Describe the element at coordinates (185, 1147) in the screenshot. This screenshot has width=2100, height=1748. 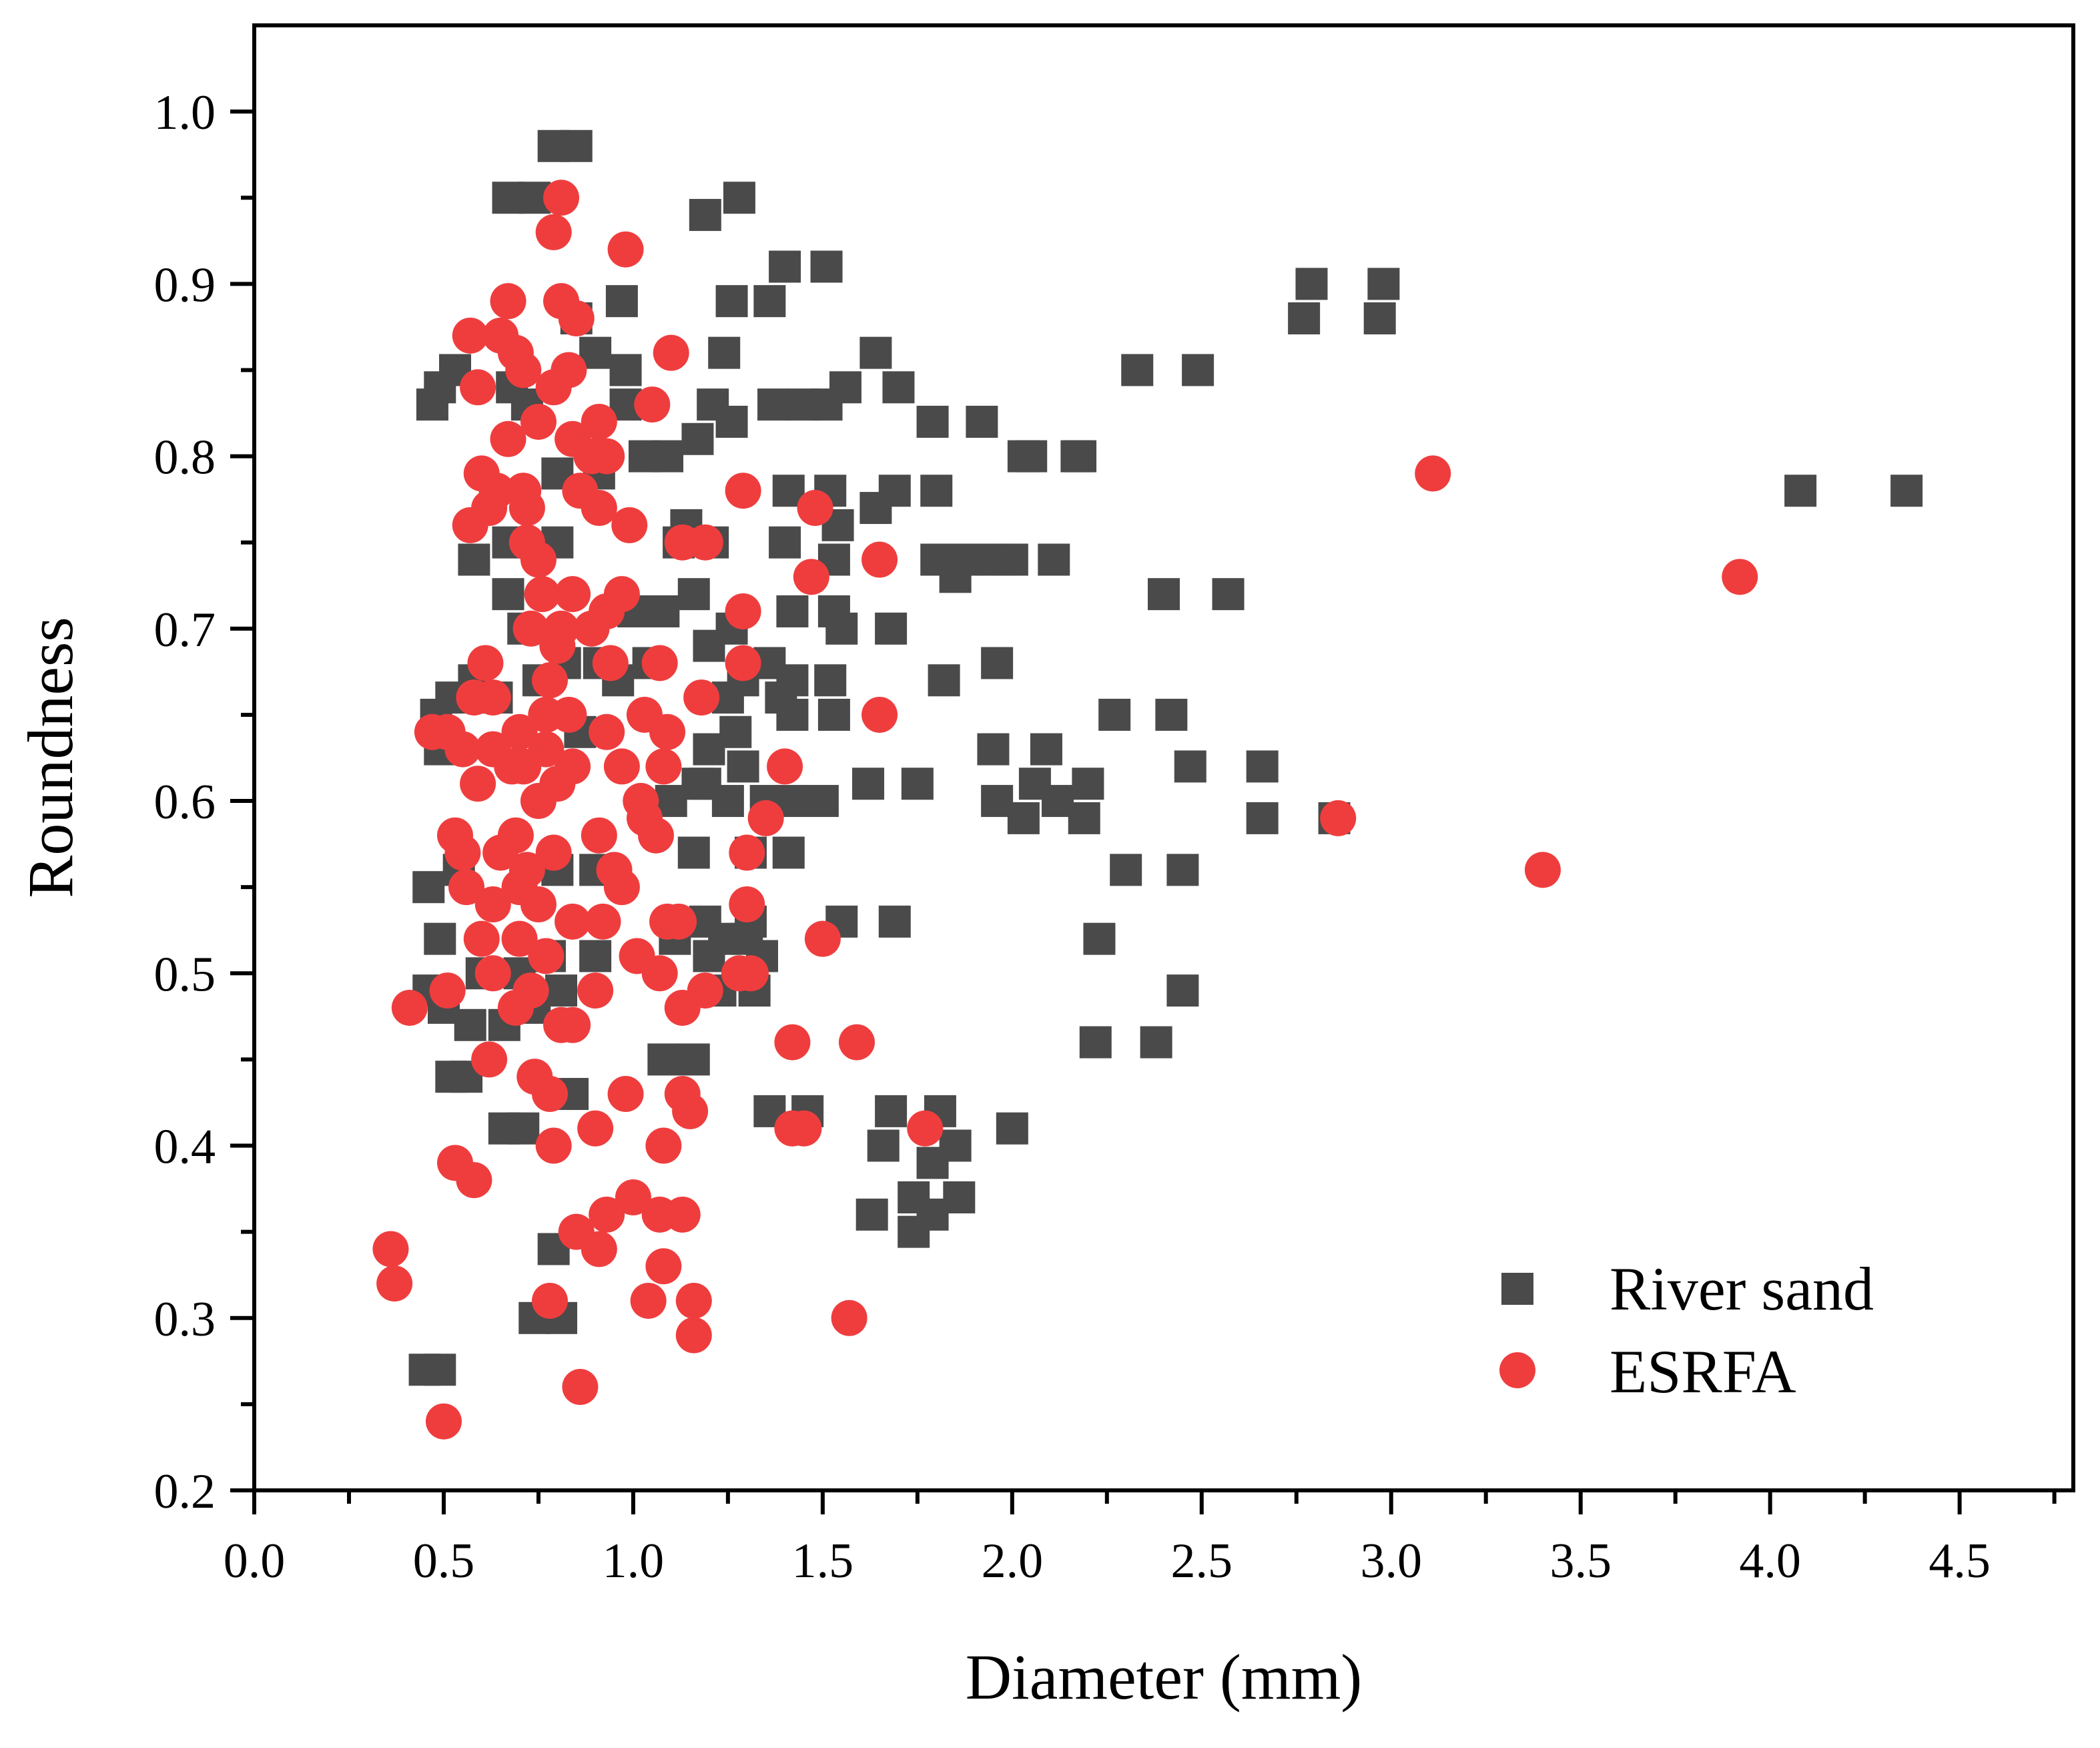
I see `y-tick-label: 0.4` at that location.